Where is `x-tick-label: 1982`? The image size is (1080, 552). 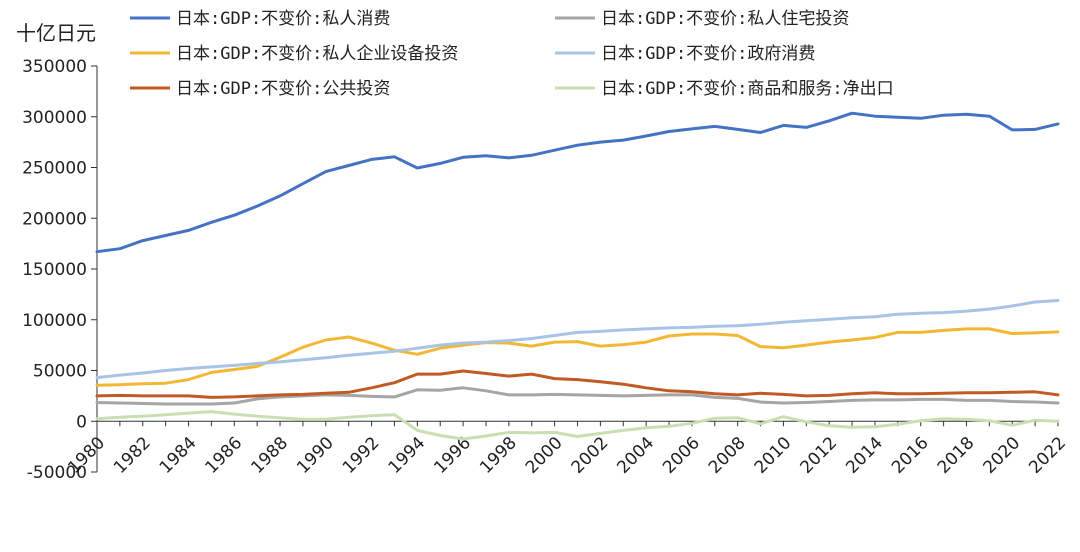
x-tick-label: 1982 is located at coordinates (132, 455).